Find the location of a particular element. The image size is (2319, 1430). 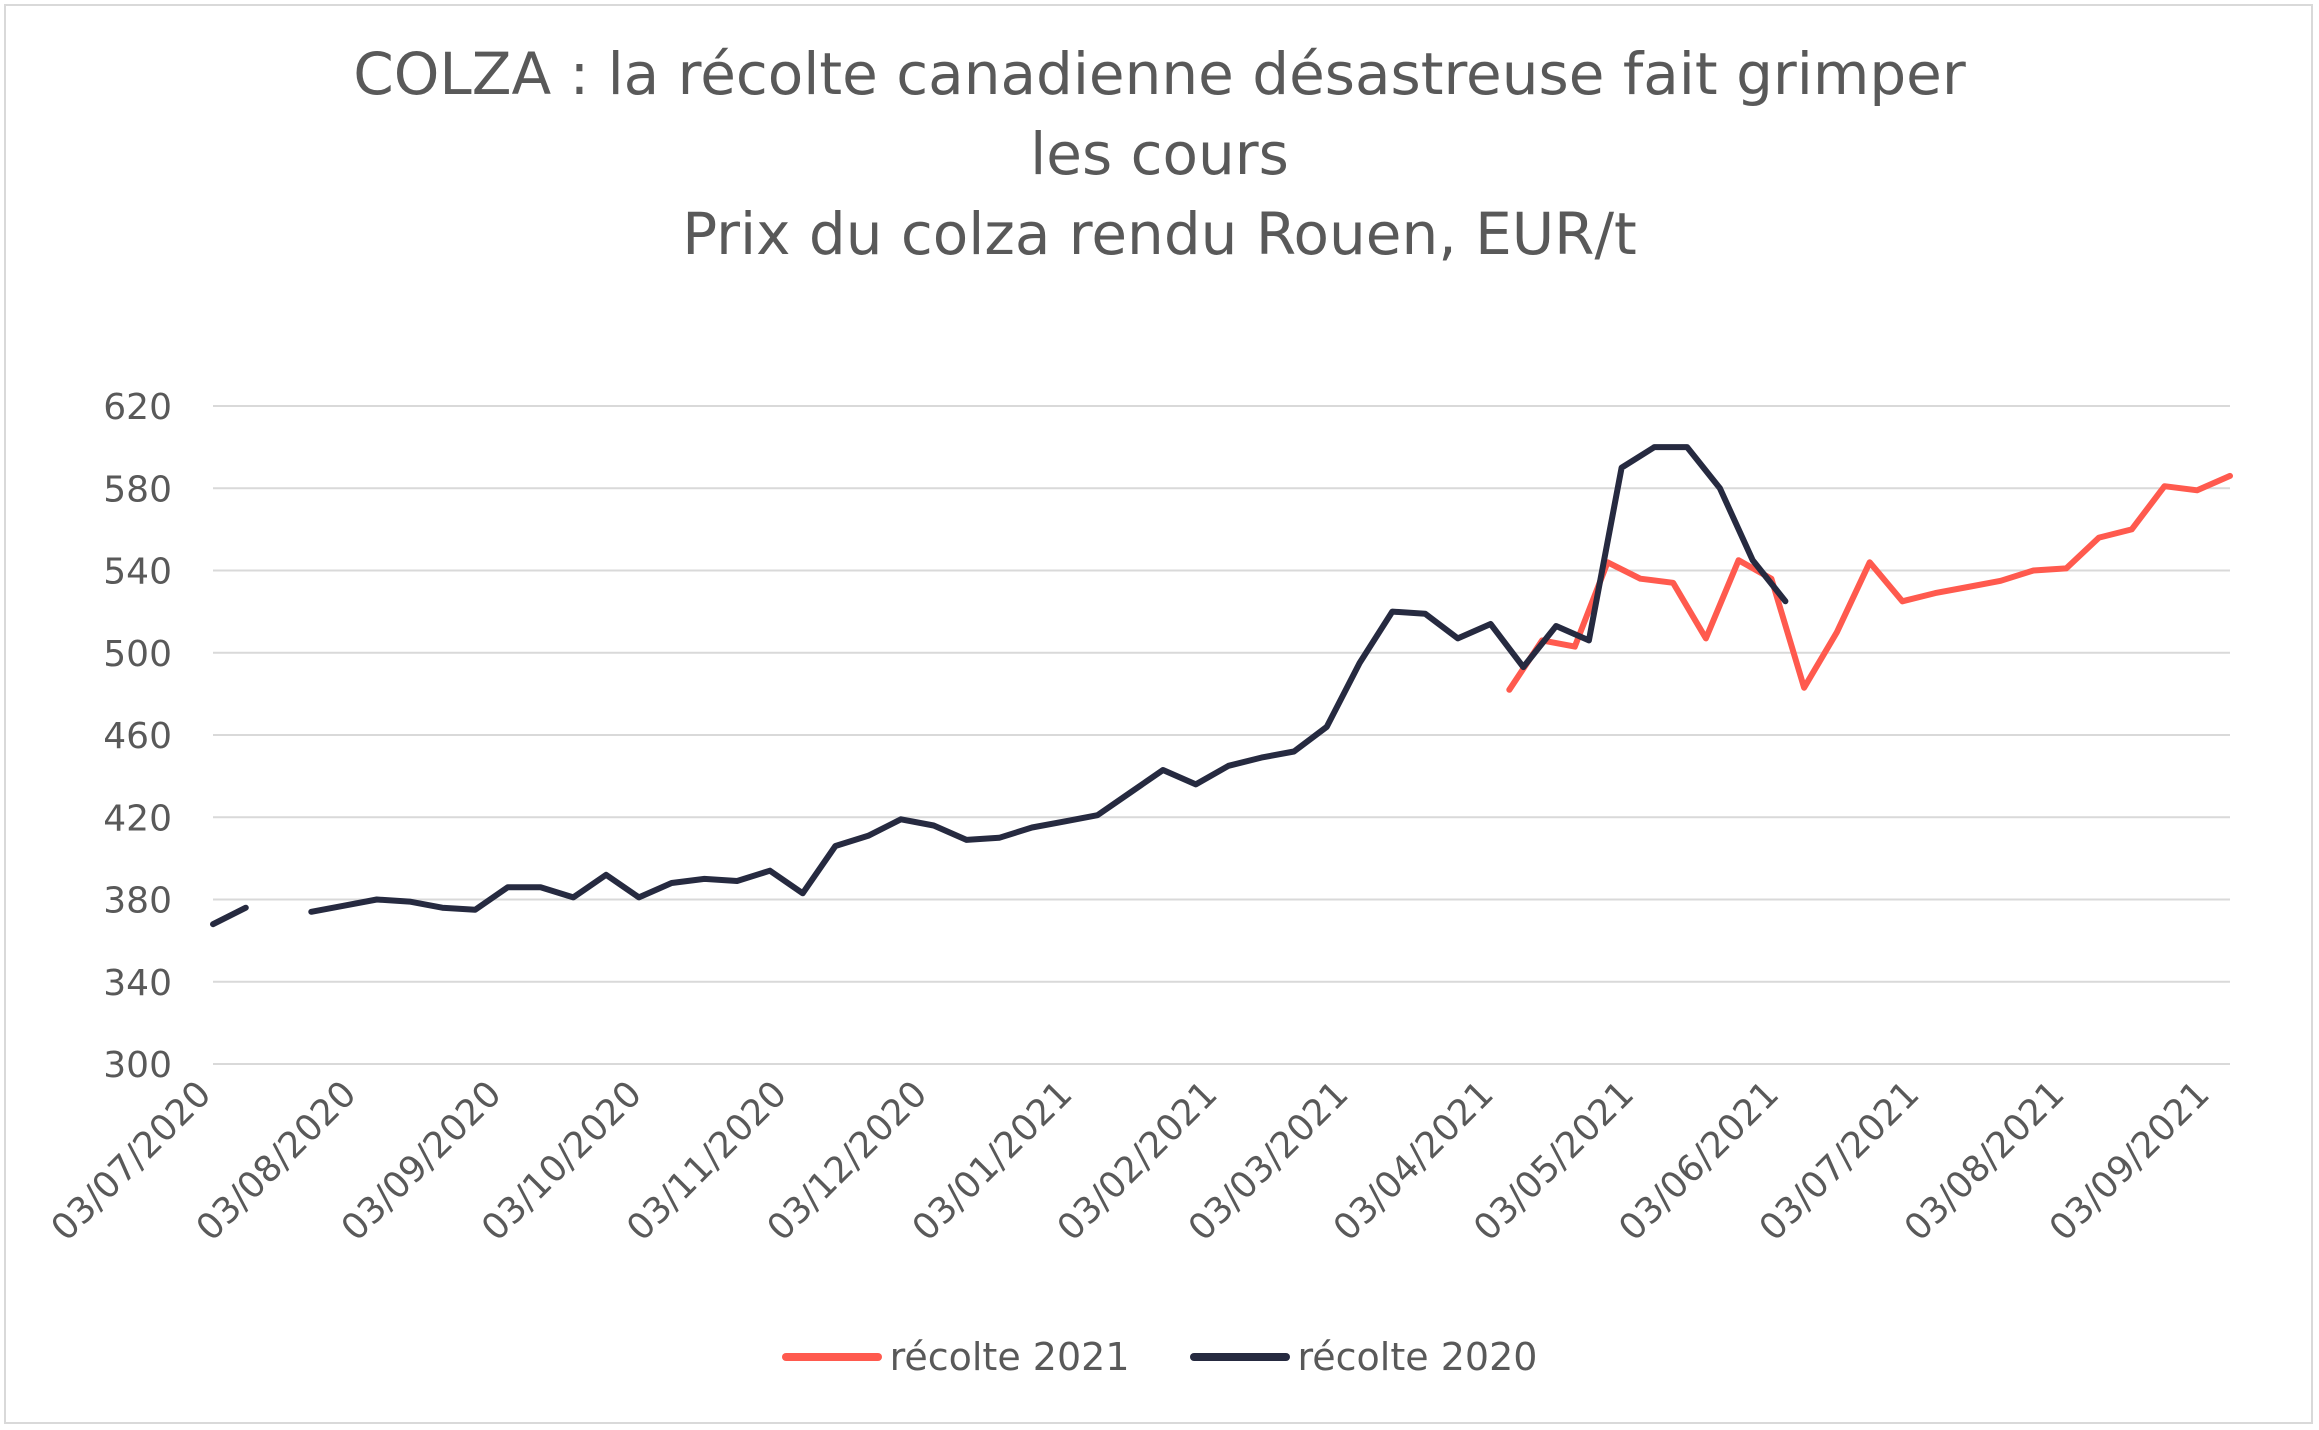

legend-label-recolte-2021: récolte 2021 is located at coordinates (1009, 1357).